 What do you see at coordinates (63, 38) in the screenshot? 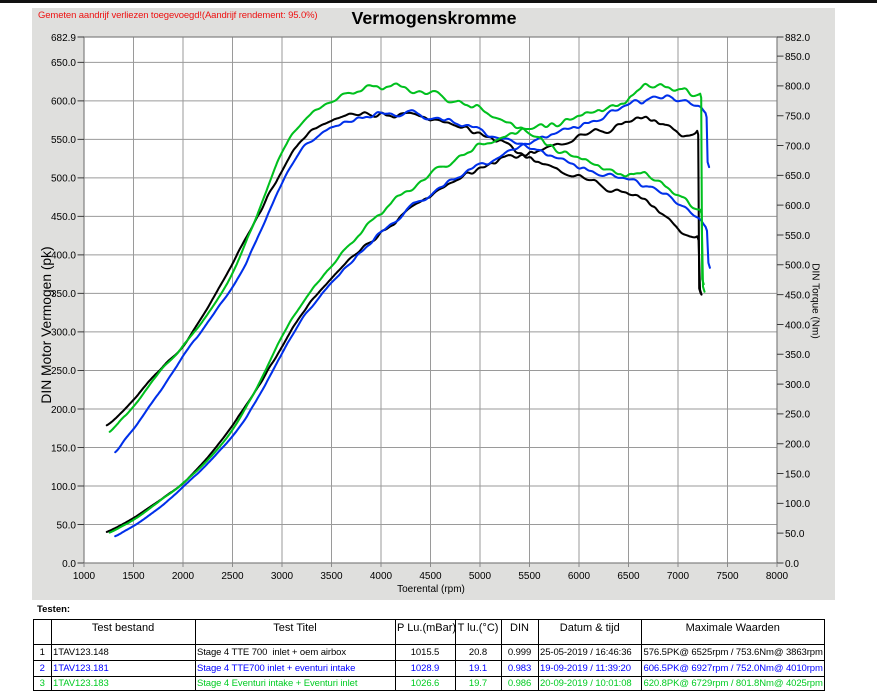
I see `svg-text: 682.9` at bounding box center [63, 38].